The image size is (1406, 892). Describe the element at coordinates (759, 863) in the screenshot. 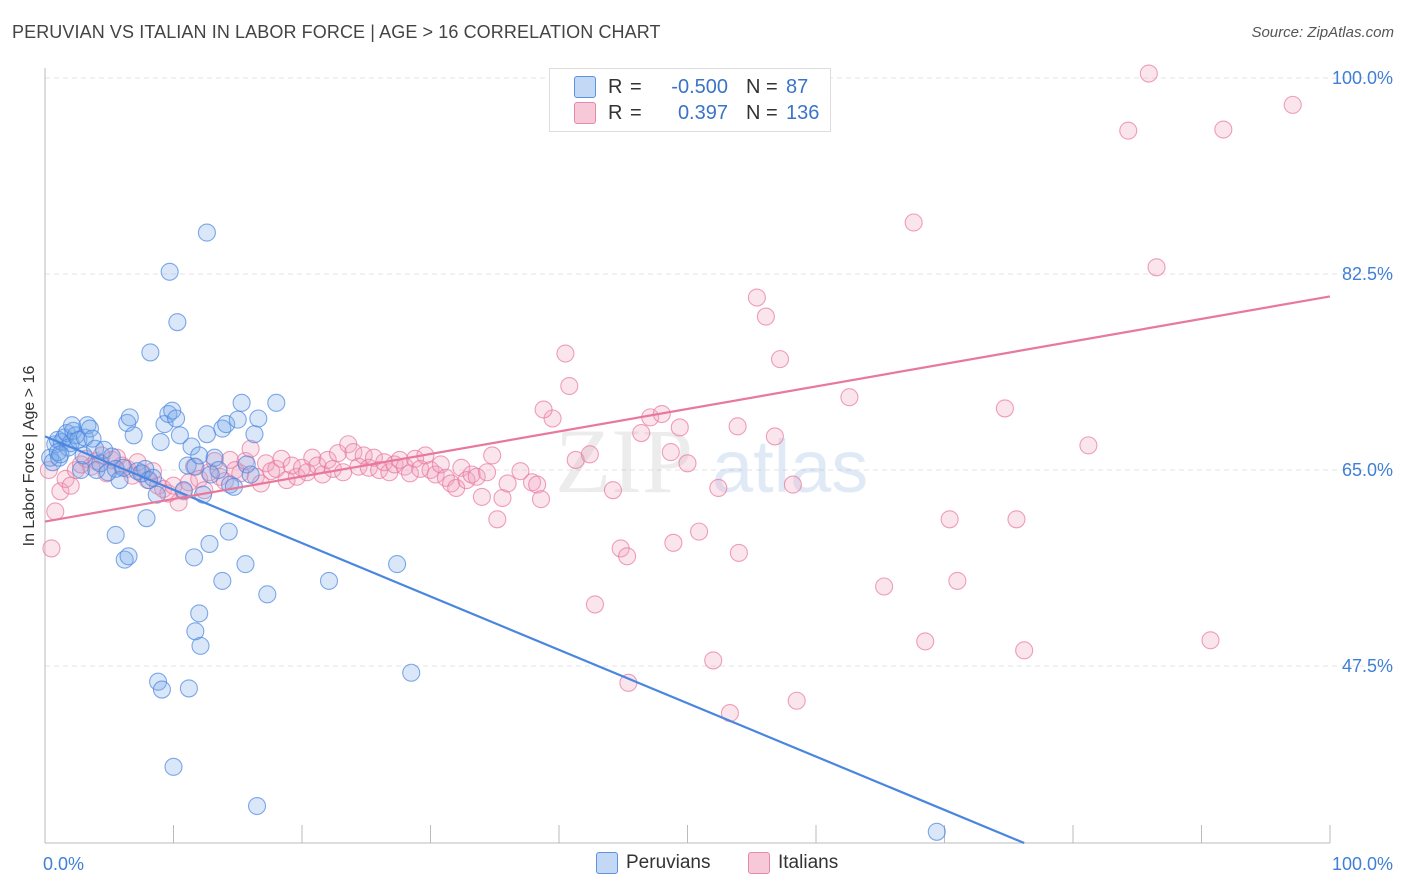

I see `italians-legend-swatch` at that location.